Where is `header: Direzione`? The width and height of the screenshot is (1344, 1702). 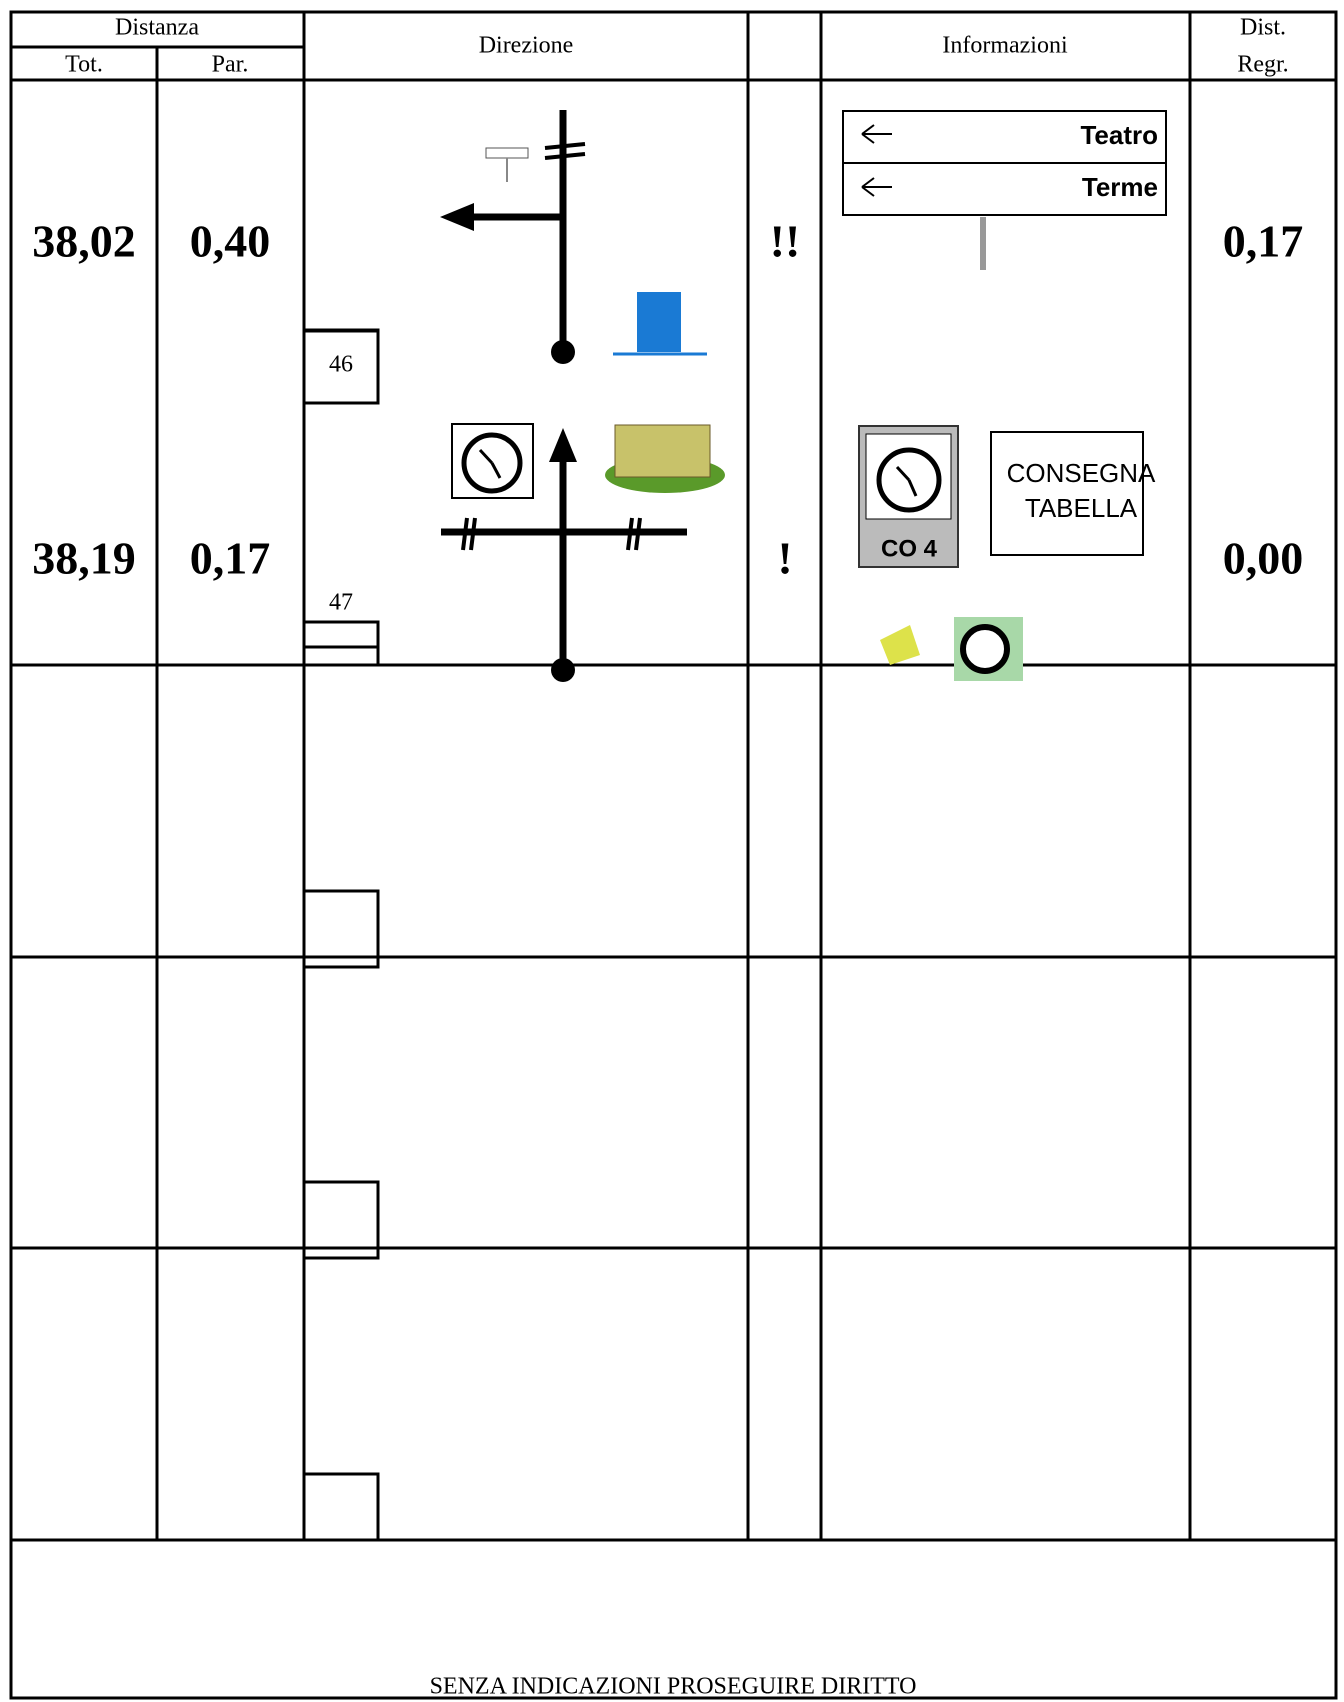
header: Direzione is located at coordinates (526, 46).